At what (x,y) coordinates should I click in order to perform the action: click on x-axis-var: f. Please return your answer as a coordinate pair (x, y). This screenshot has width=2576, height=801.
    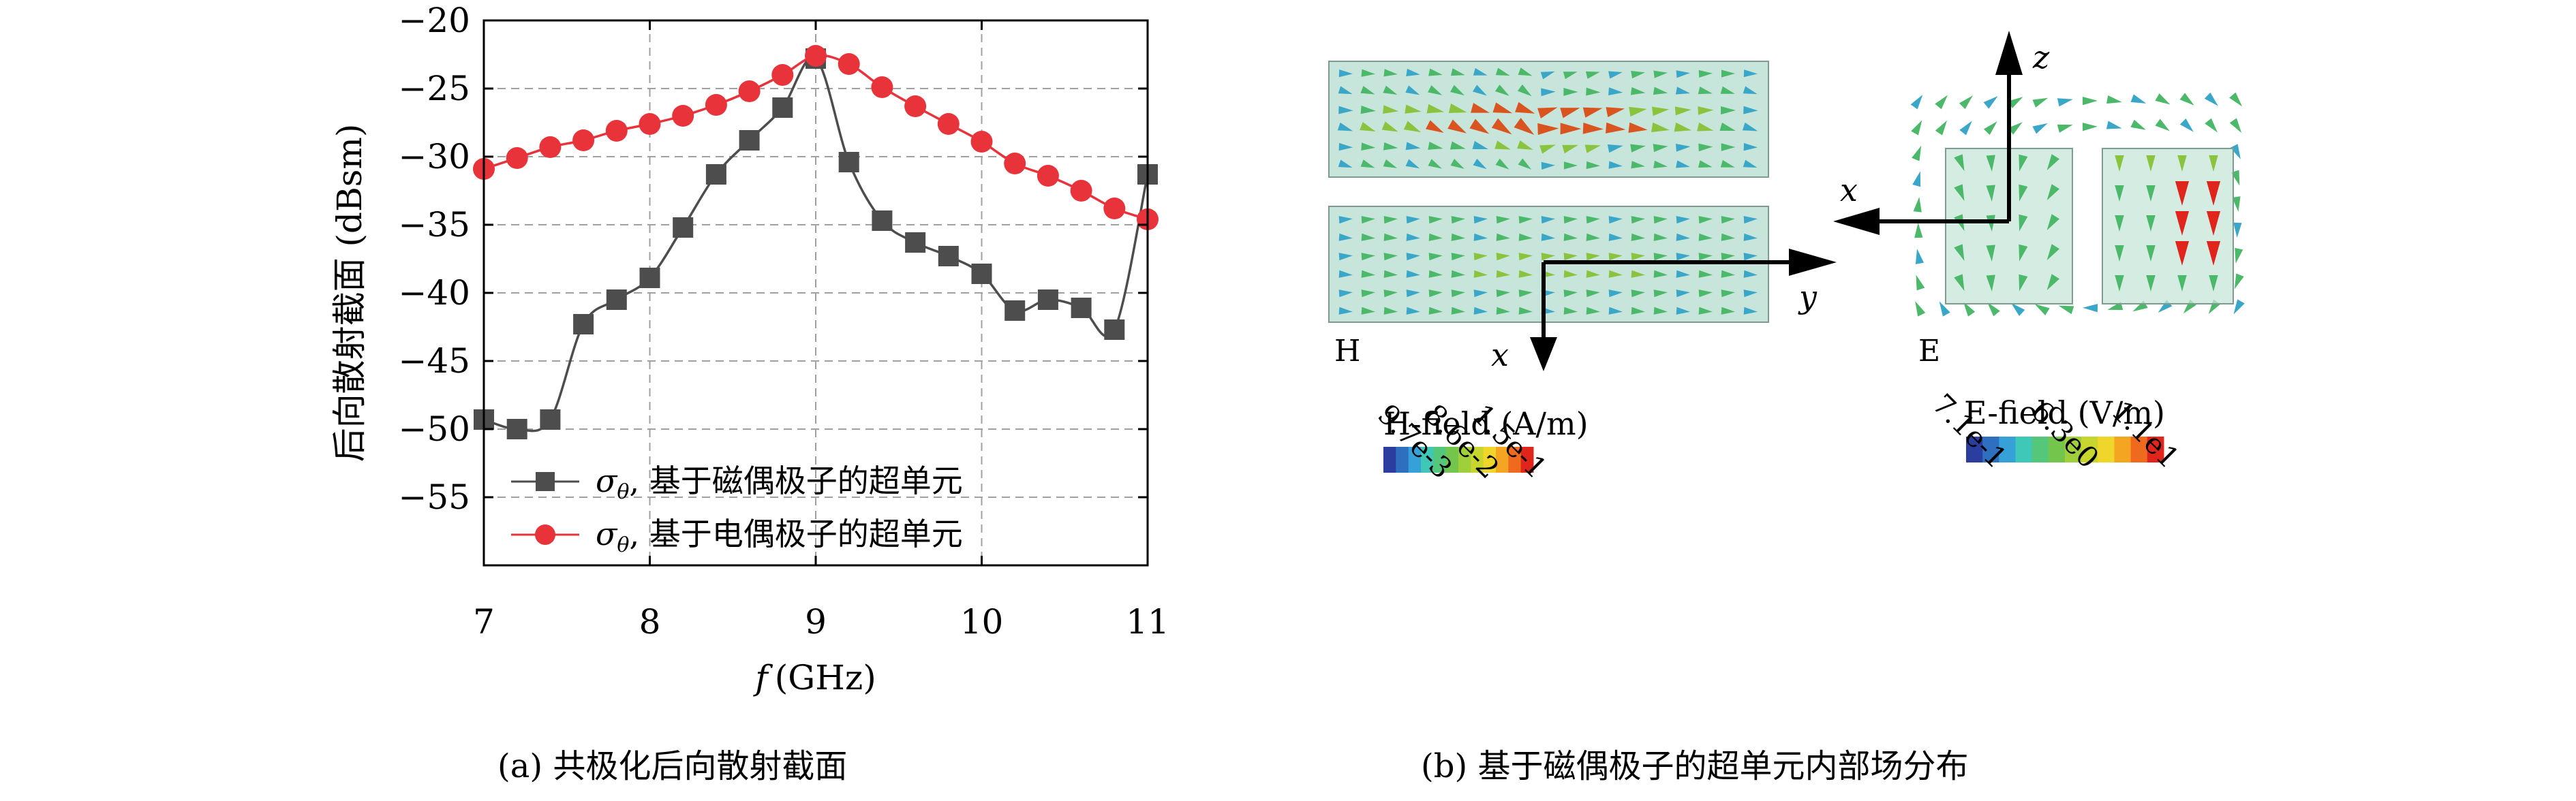
    Looking at the image, I should click on (762, 678).